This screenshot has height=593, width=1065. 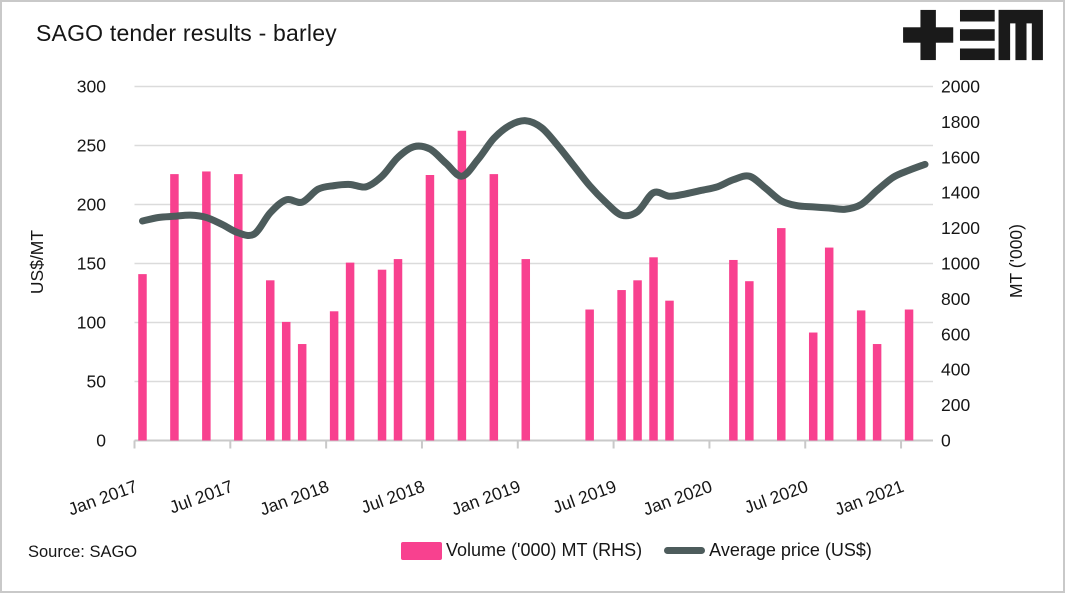 I want to click on volume-swatch, so click(x=421, y=550).